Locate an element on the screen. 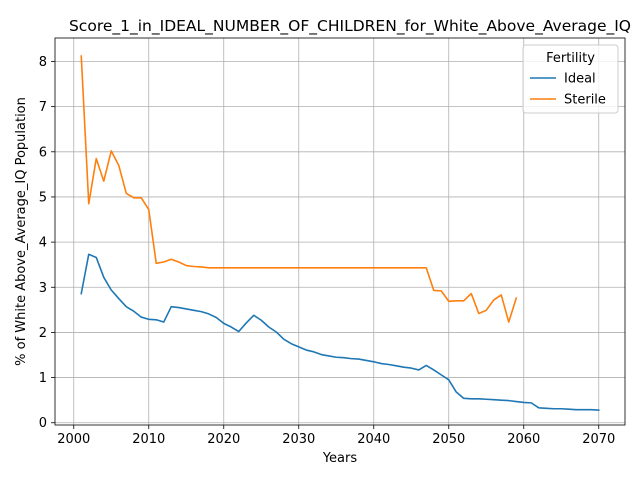  y-tick-label: 0 is located at coordinates (43, 423).